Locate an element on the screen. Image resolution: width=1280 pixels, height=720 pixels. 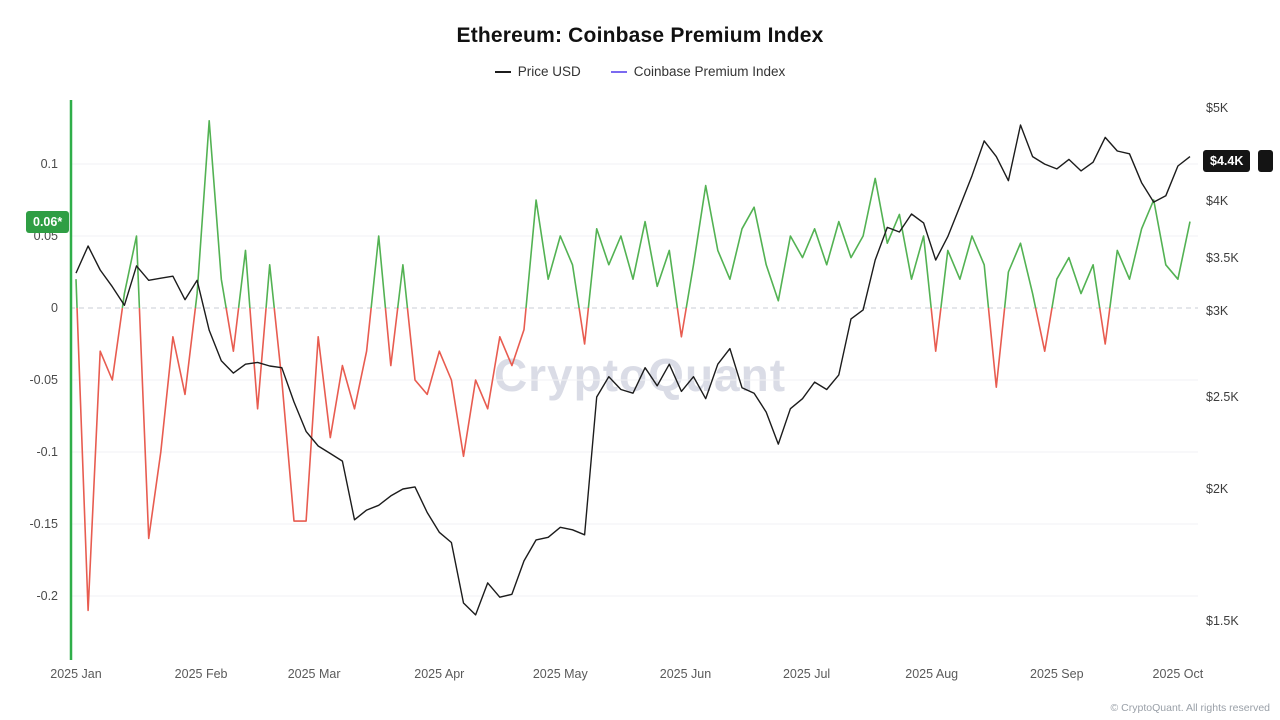
left-axis-tick-label: -0.15 is located at coordinates (44, 524).